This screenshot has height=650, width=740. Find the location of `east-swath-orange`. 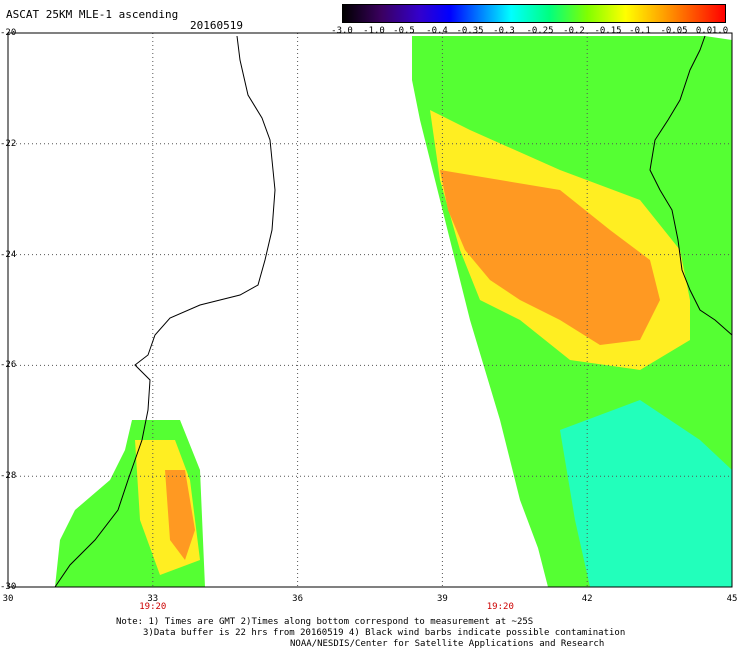

east-swath-orange is located at coordinates (550, 257).